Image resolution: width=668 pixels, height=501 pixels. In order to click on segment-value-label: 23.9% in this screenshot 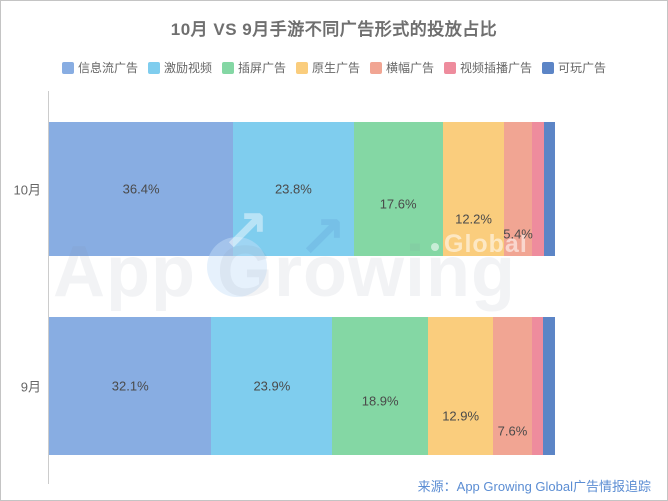, I will do `click(272, 386)`.